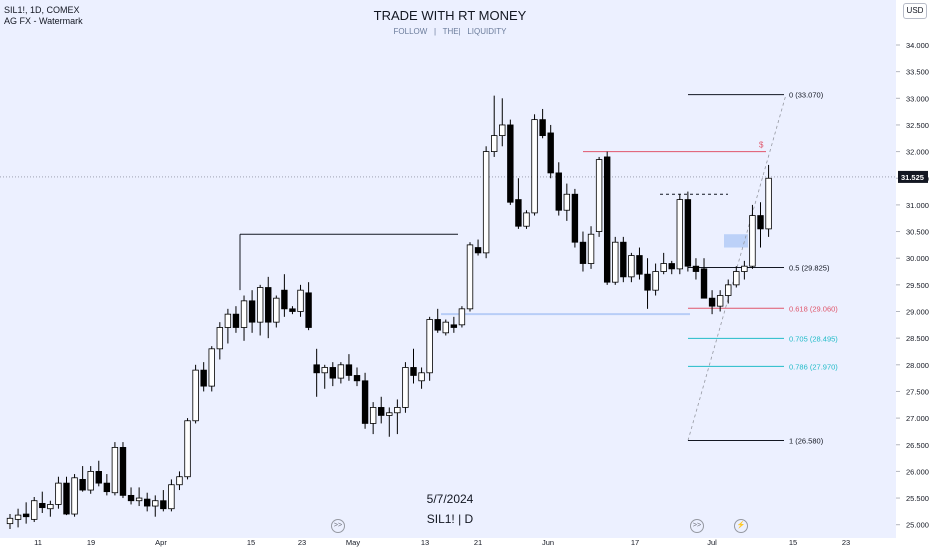 This screenshot has height=550, width=932. I want to click on red-mark-label: $, so click(761, 145).